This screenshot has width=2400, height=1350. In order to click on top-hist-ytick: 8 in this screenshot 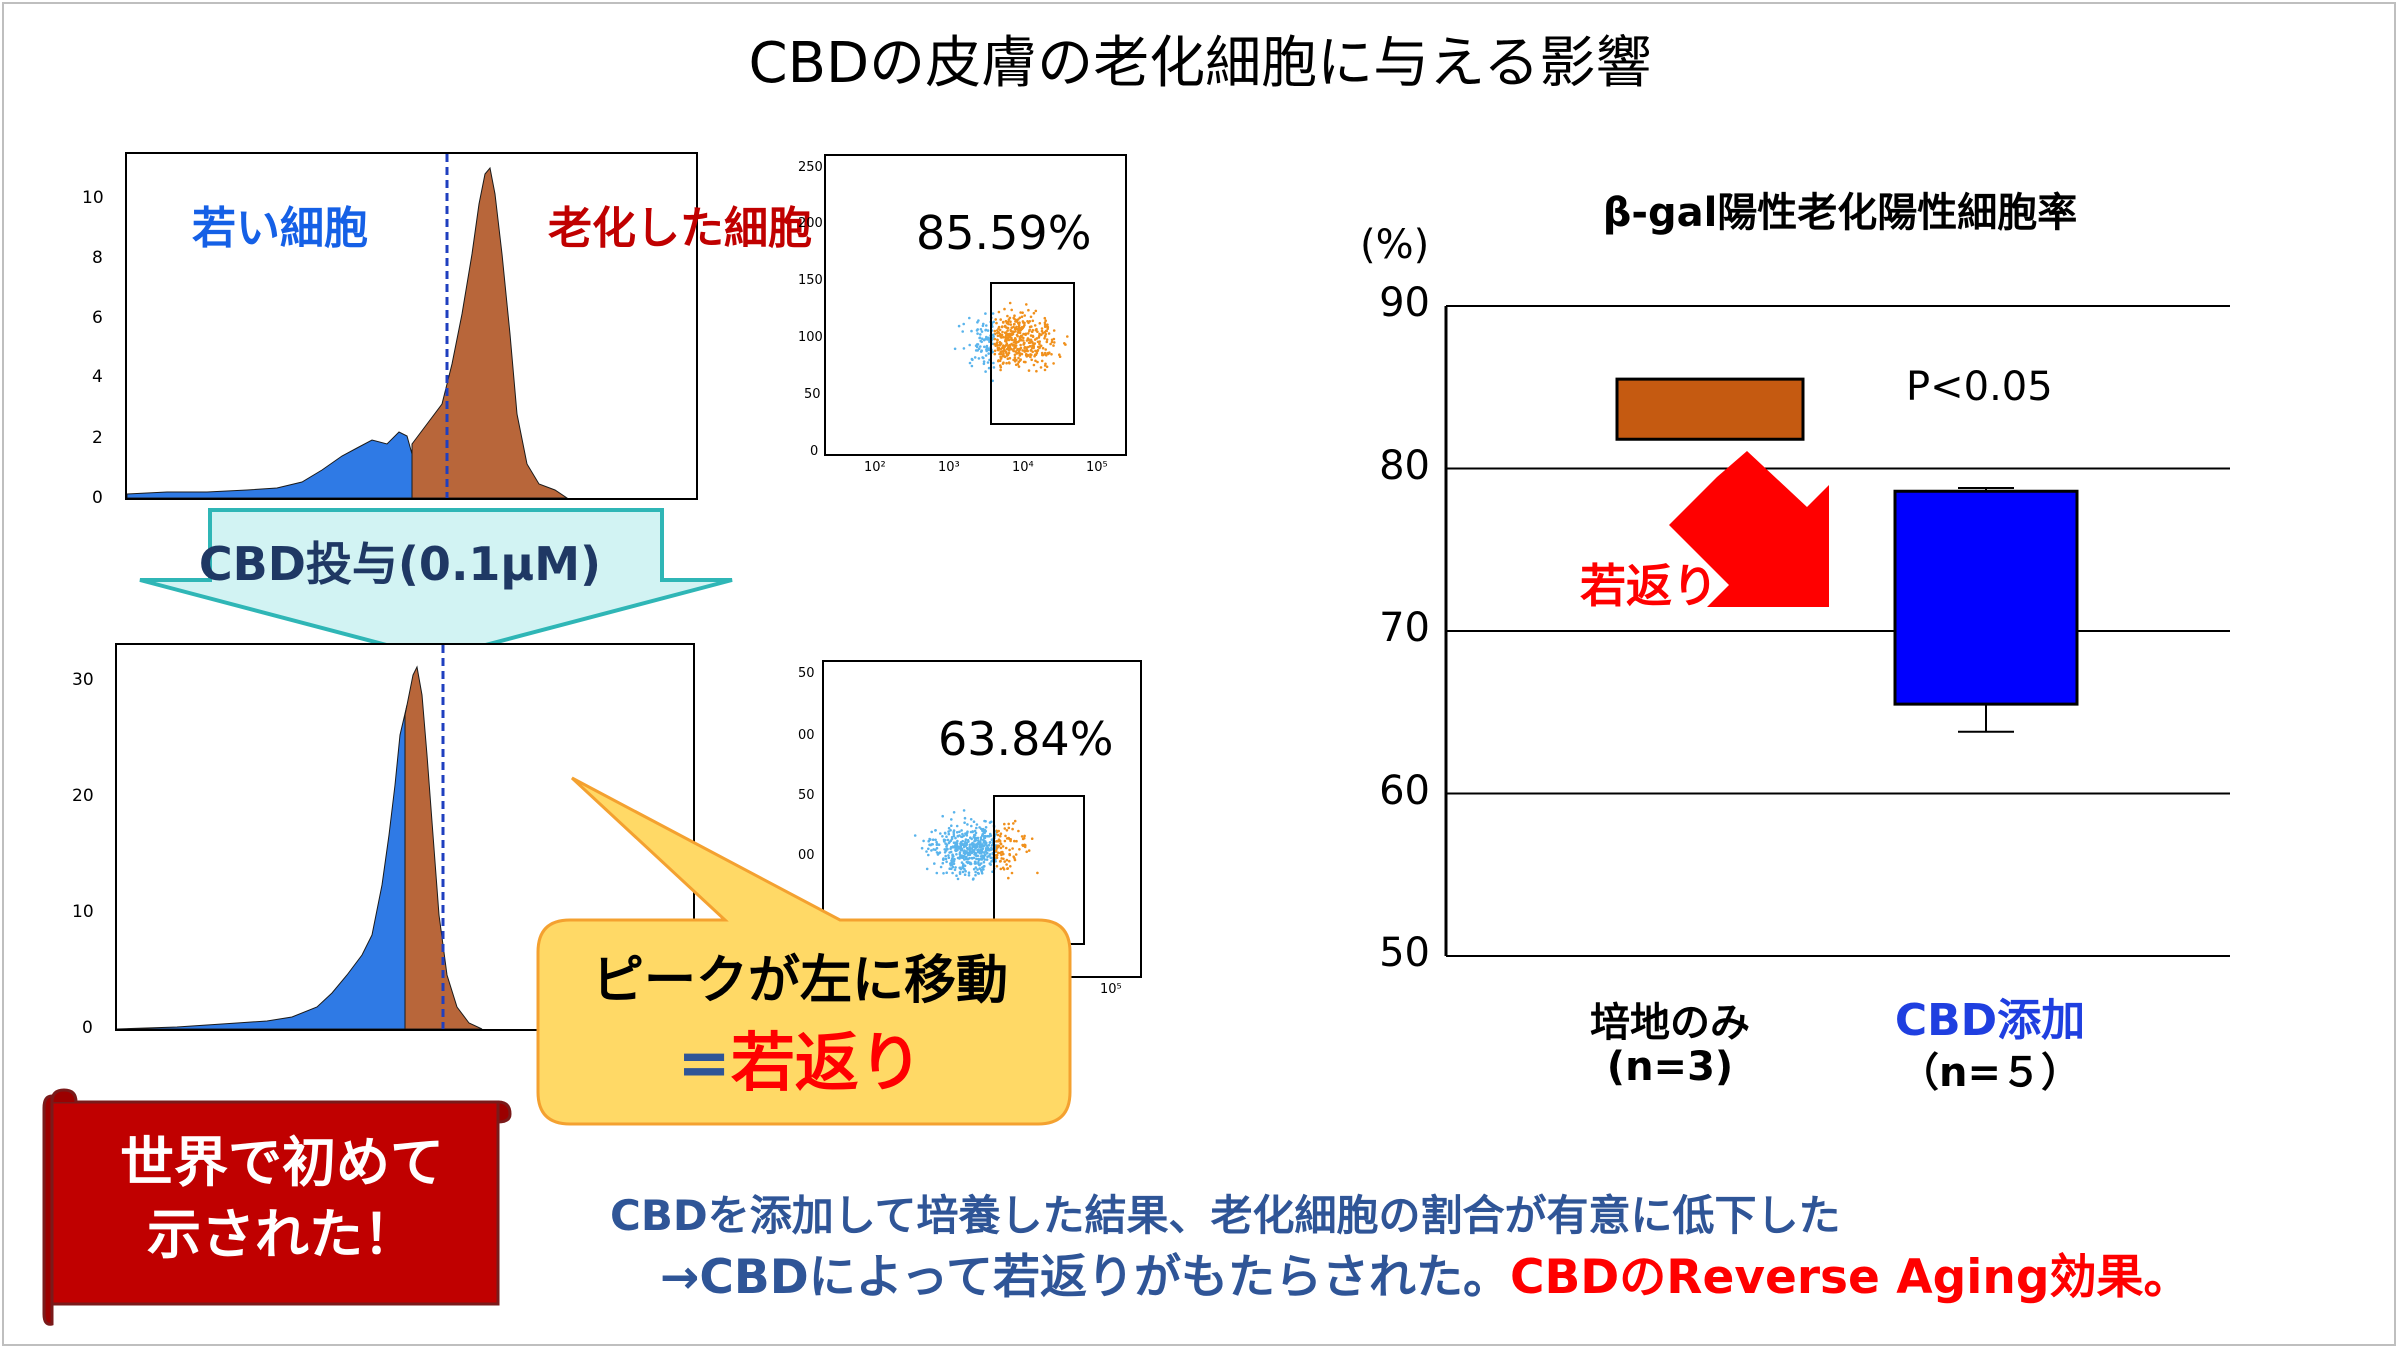, I will do `click(97, 258)`.